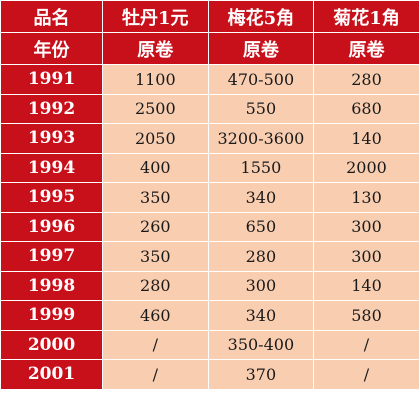 Image resolution: width=419 pixels, height=403 pixels. Describe the element at coordinates (155, 315) in the screenshot. I see `peony-price-cell: 460` at that location.